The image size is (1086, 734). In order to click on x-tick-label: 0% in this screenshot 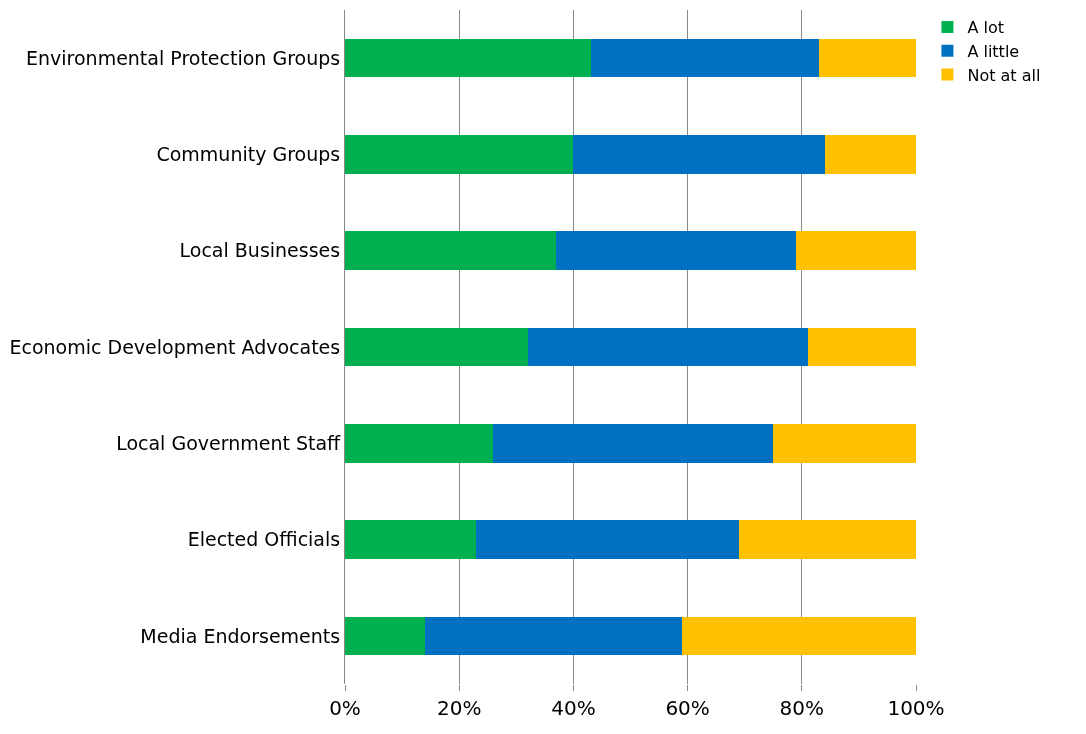, I will do `click(345, 708)`.